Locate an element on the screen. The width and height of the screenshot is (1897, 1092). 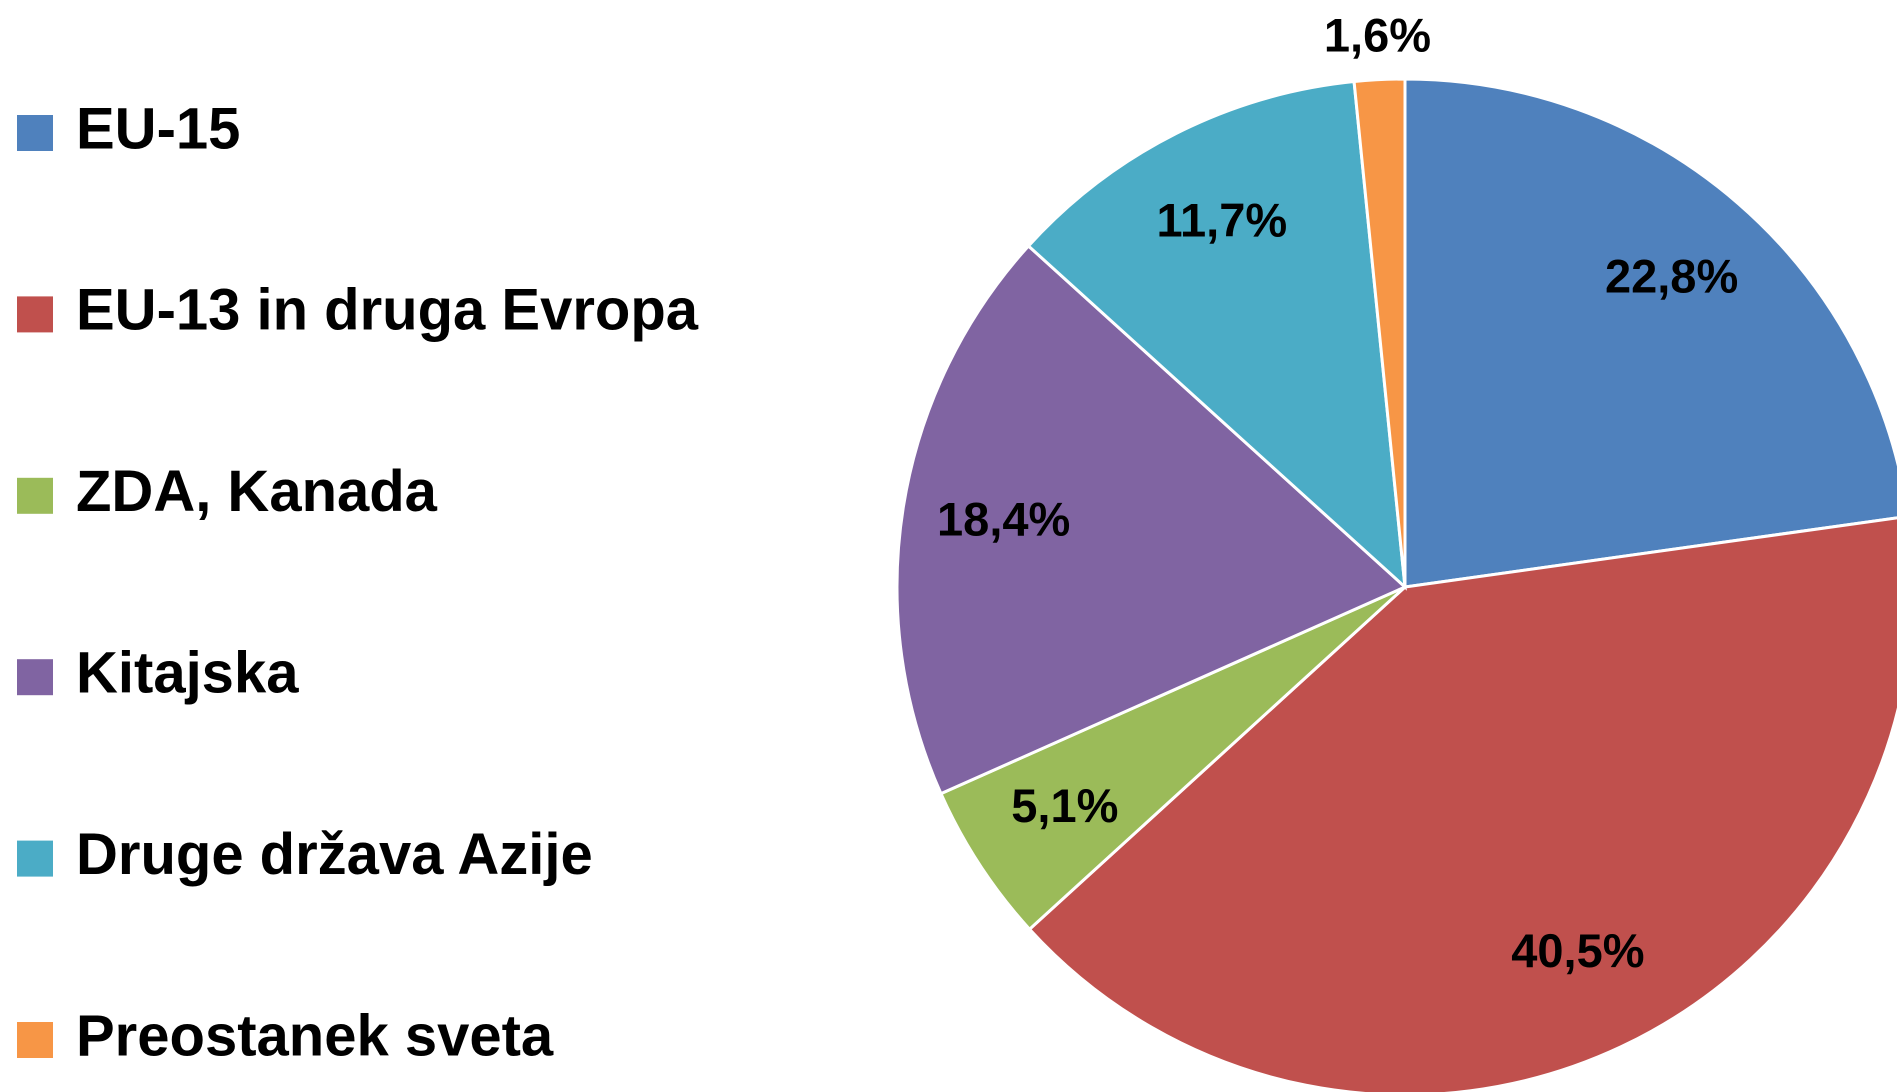
legend-text: ZDA, Kanada is located at coordinates (257, 491).